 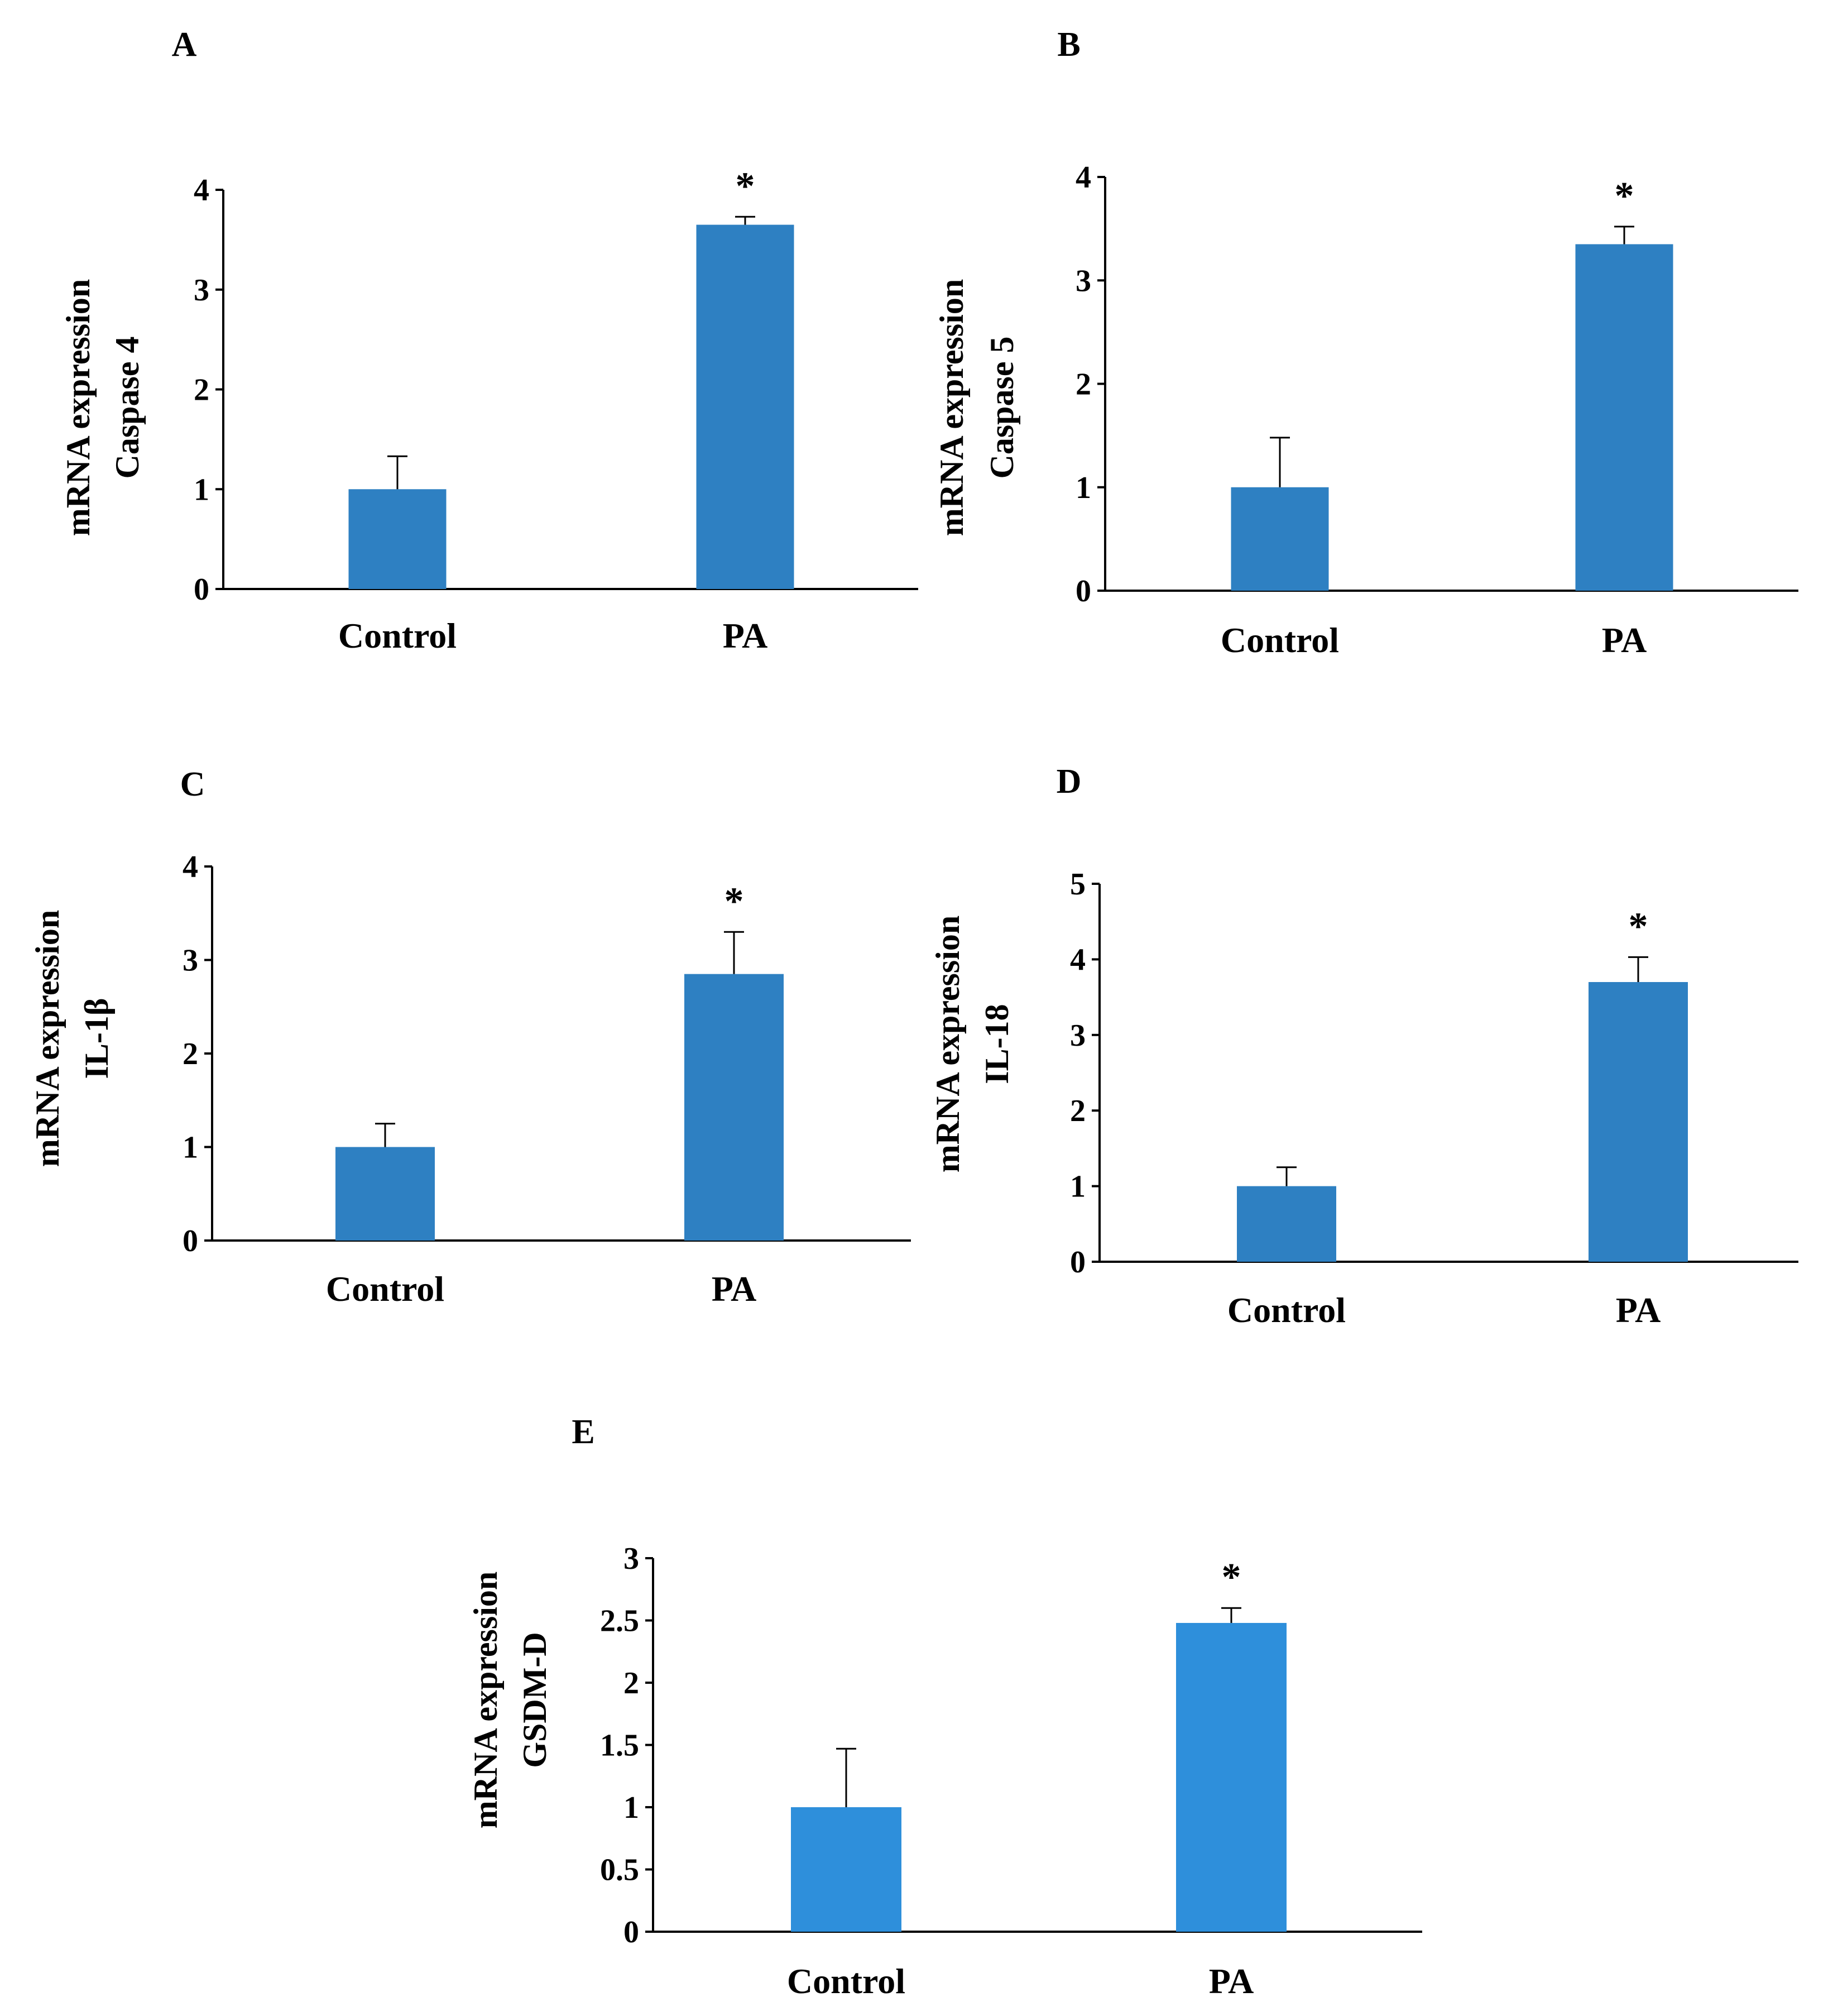 I want to click on y-tick-label-c: 0, so click(x=190, y=1241).